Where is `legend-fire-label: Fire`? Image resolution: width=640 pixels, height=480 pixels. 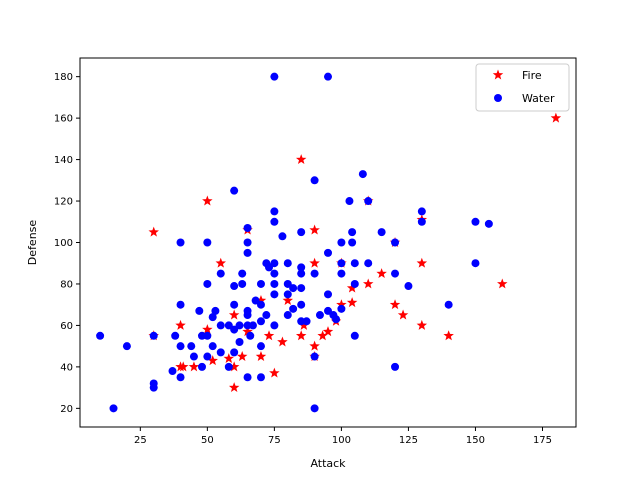
legend-fire-label: Fire is located at coordinates (532, 75).